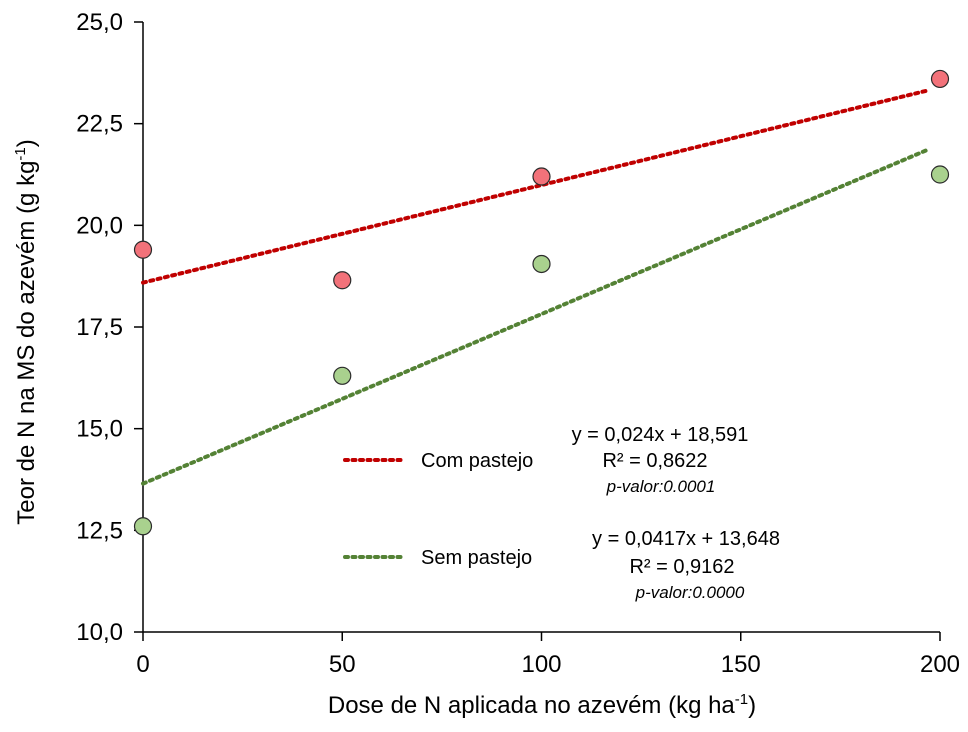 The image size is (968, 732). Describe the element at coordinates (686, 539) in the screenshot. I see `equation-sem-pastejo: y = 0,0417x + 13,648` at that location.